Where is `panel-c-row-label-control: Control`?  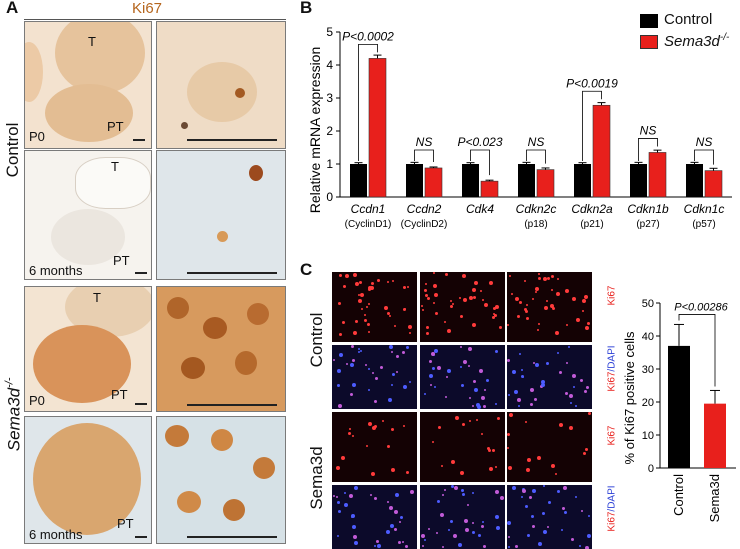 panel-c-row-label-control: Control is located at coordinates (316, 340).